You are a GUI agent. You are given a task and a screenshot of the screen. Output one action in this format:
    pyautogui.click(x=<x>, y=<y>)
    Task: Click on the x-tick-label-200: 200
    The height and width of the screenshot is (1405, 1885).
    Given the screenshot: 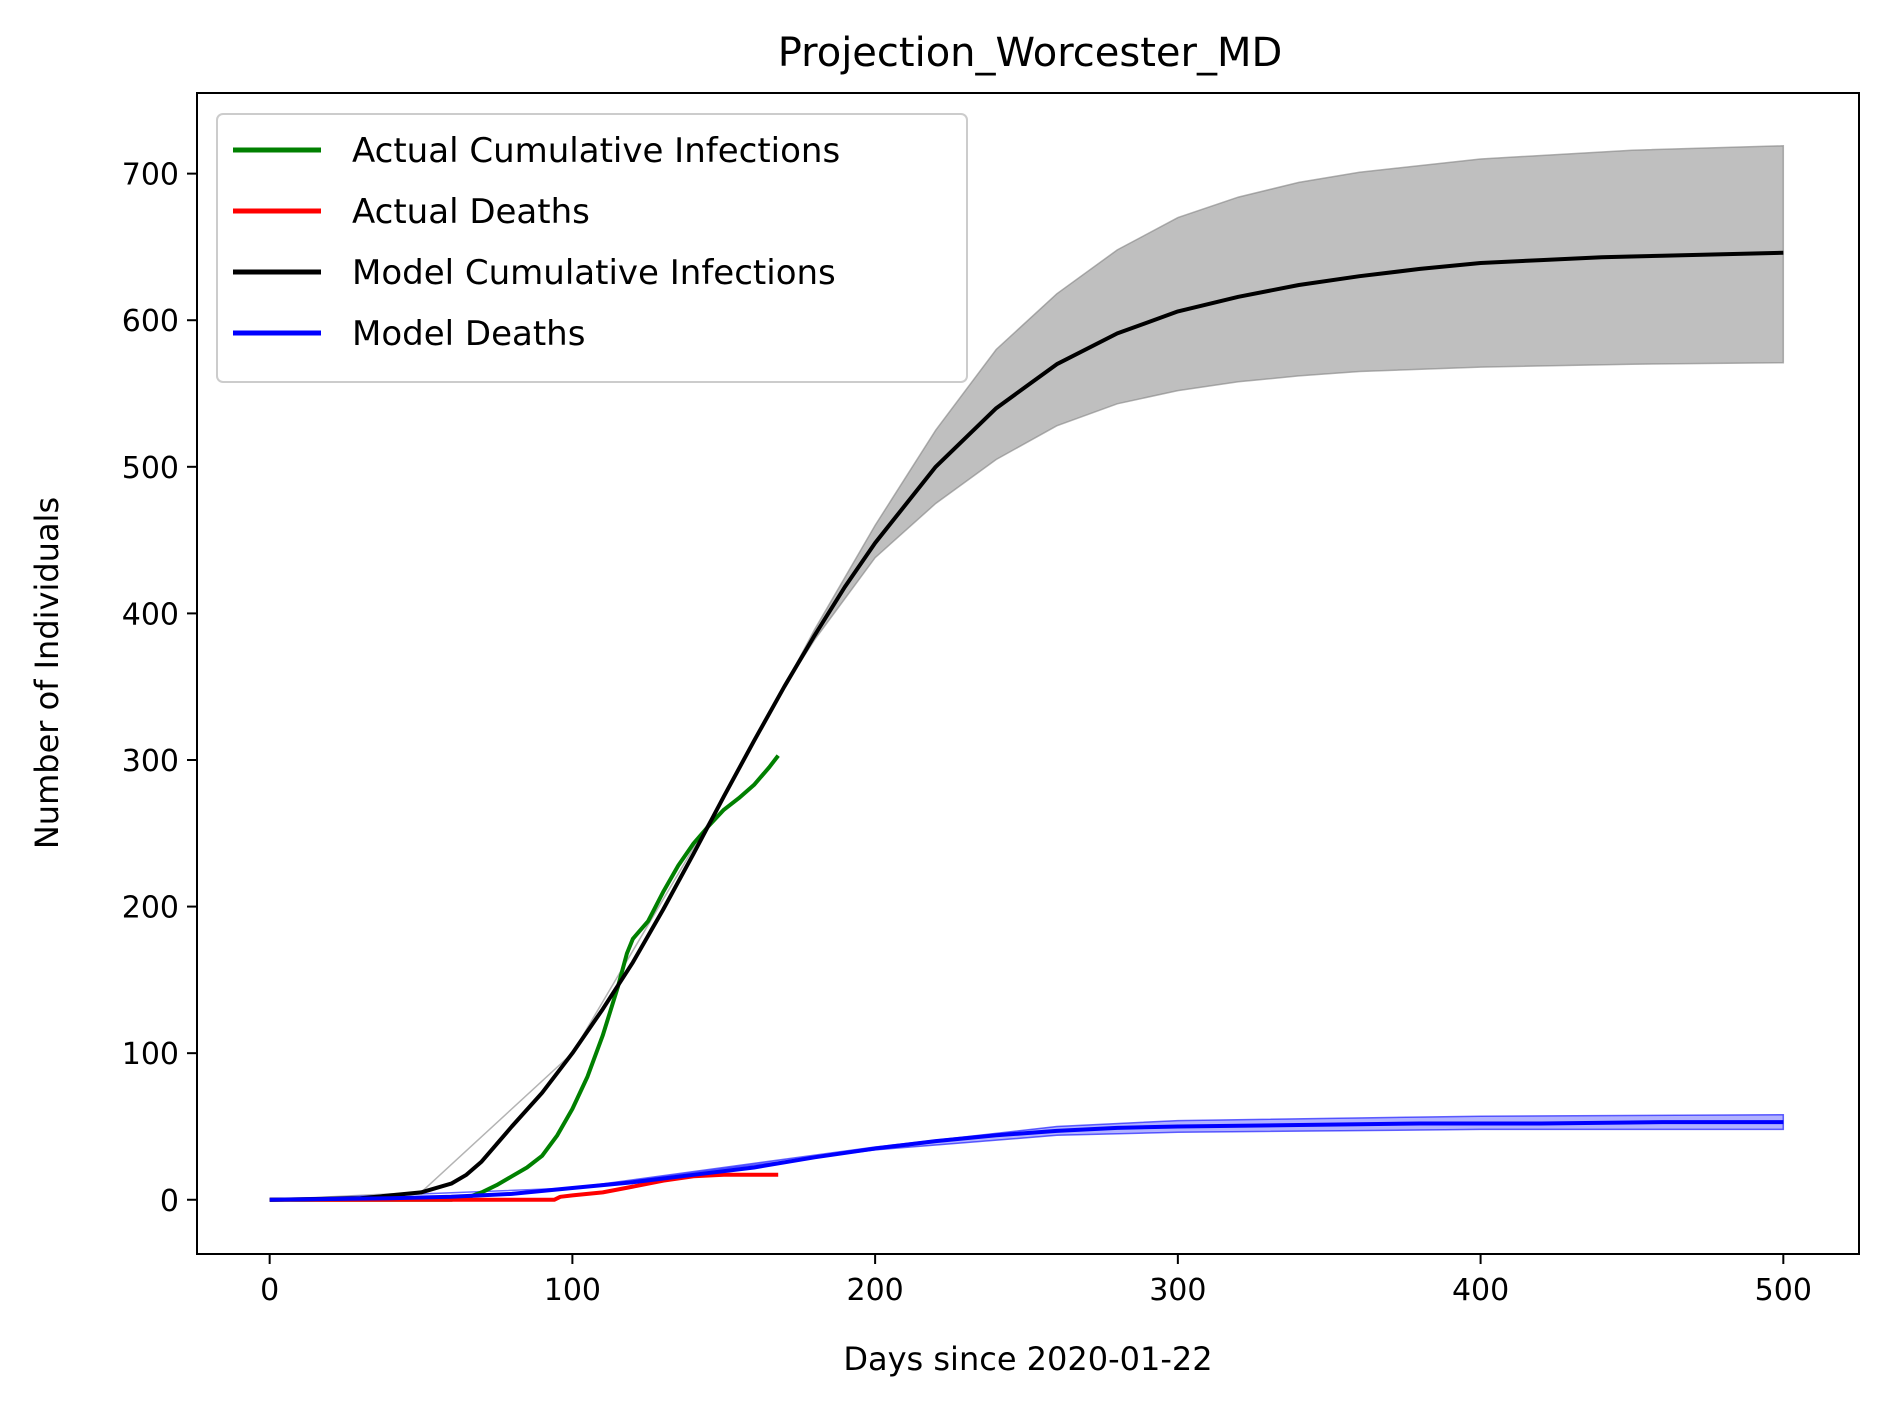 What is the action you would take?
    pyautogui.click(x=874, y=1290)
    